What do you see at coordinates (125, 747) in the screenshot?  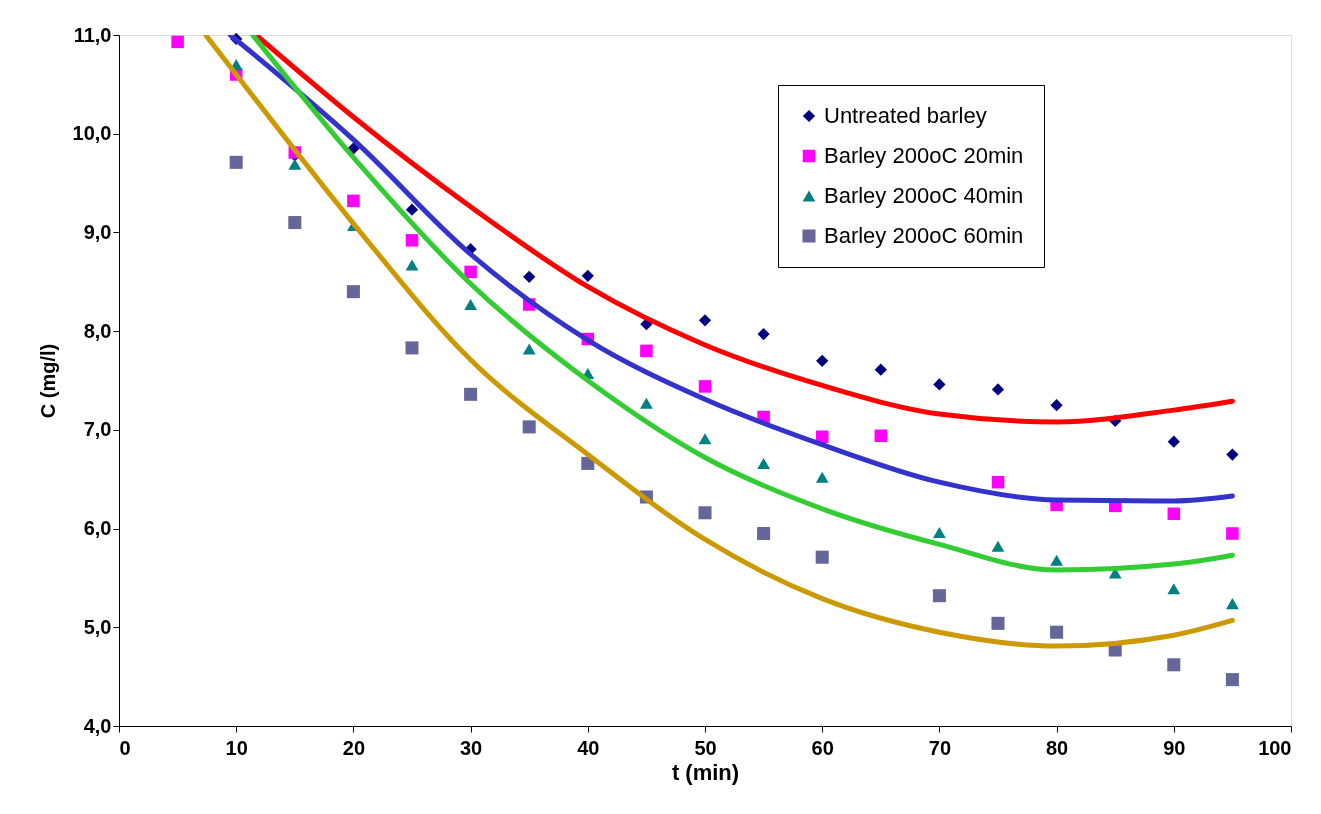 I see `x-tick-label: 0` at bounding box center [125, 747].